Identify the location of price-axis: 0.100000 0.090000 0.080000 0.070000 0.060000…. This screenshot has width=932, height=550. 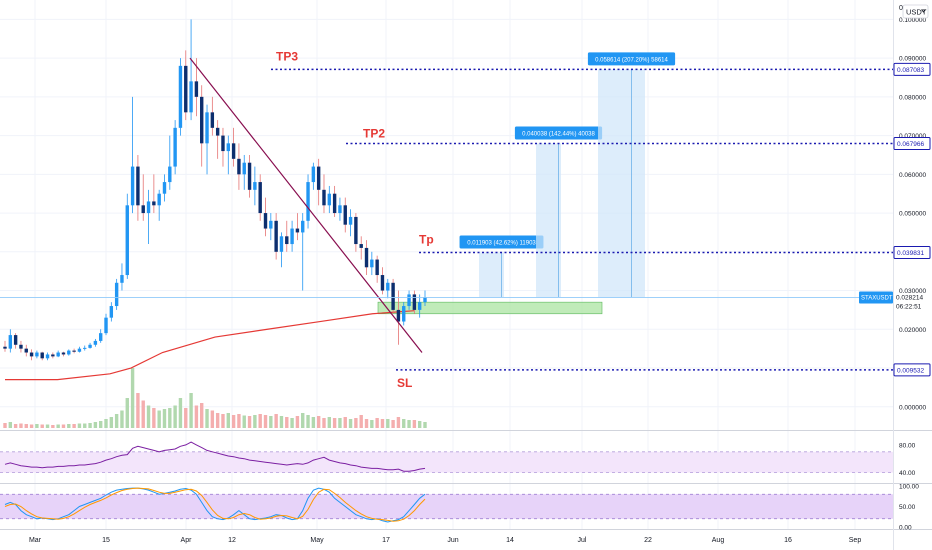
(912, 214).